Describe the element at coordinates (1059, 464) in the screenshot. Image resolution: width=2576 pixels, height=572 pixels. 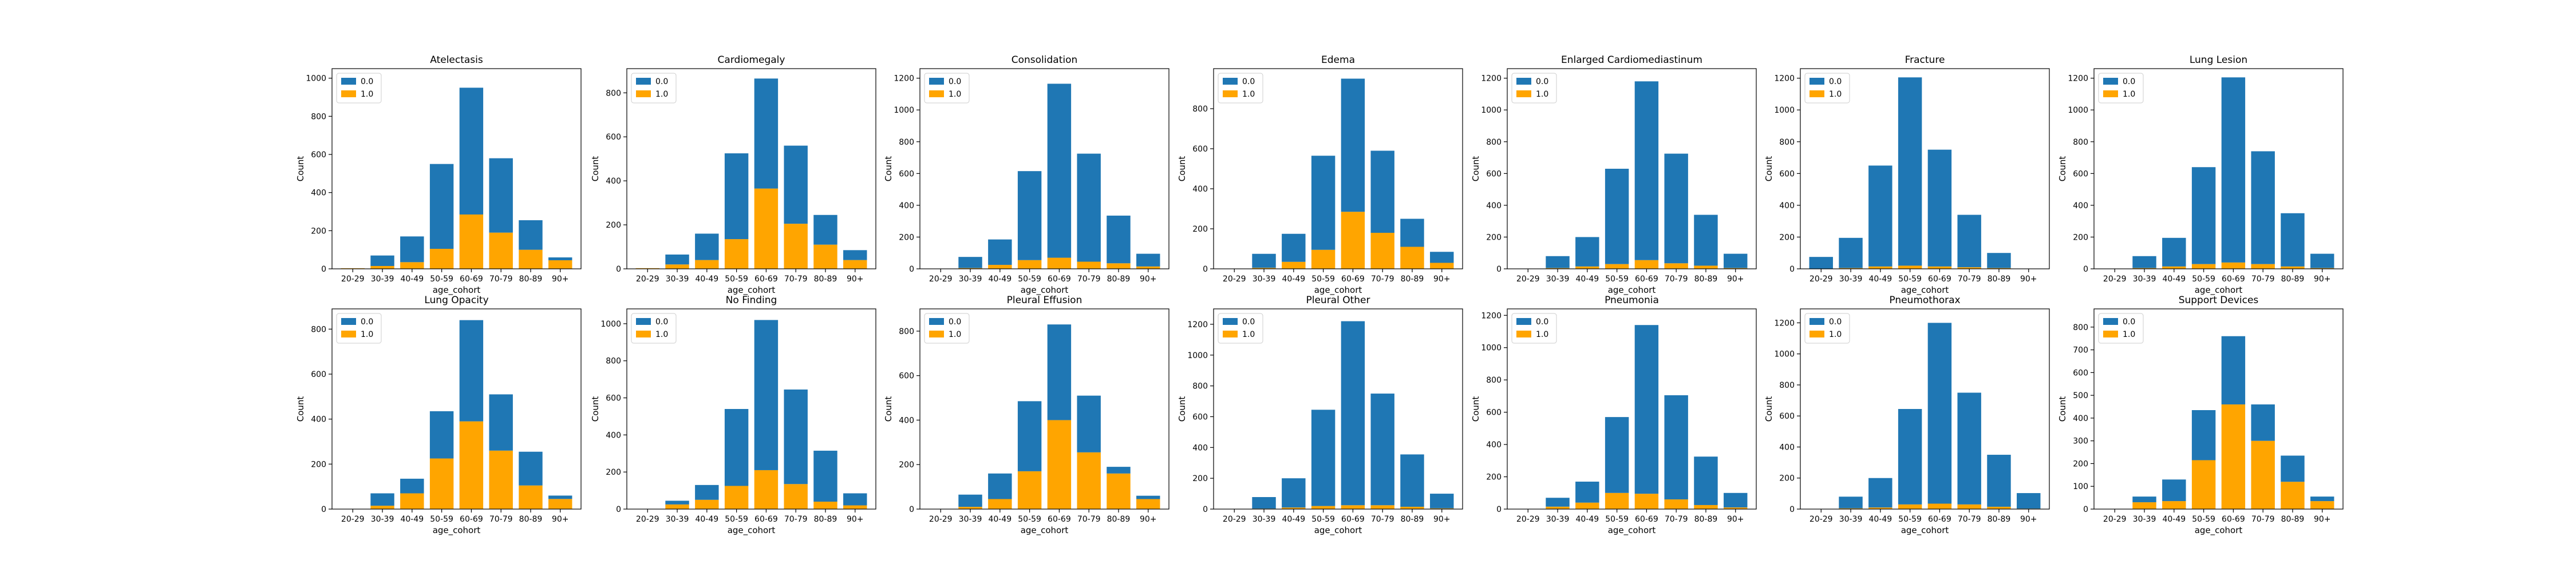
I see `bar-pleural-effusion-60-69-1.0` at that location.